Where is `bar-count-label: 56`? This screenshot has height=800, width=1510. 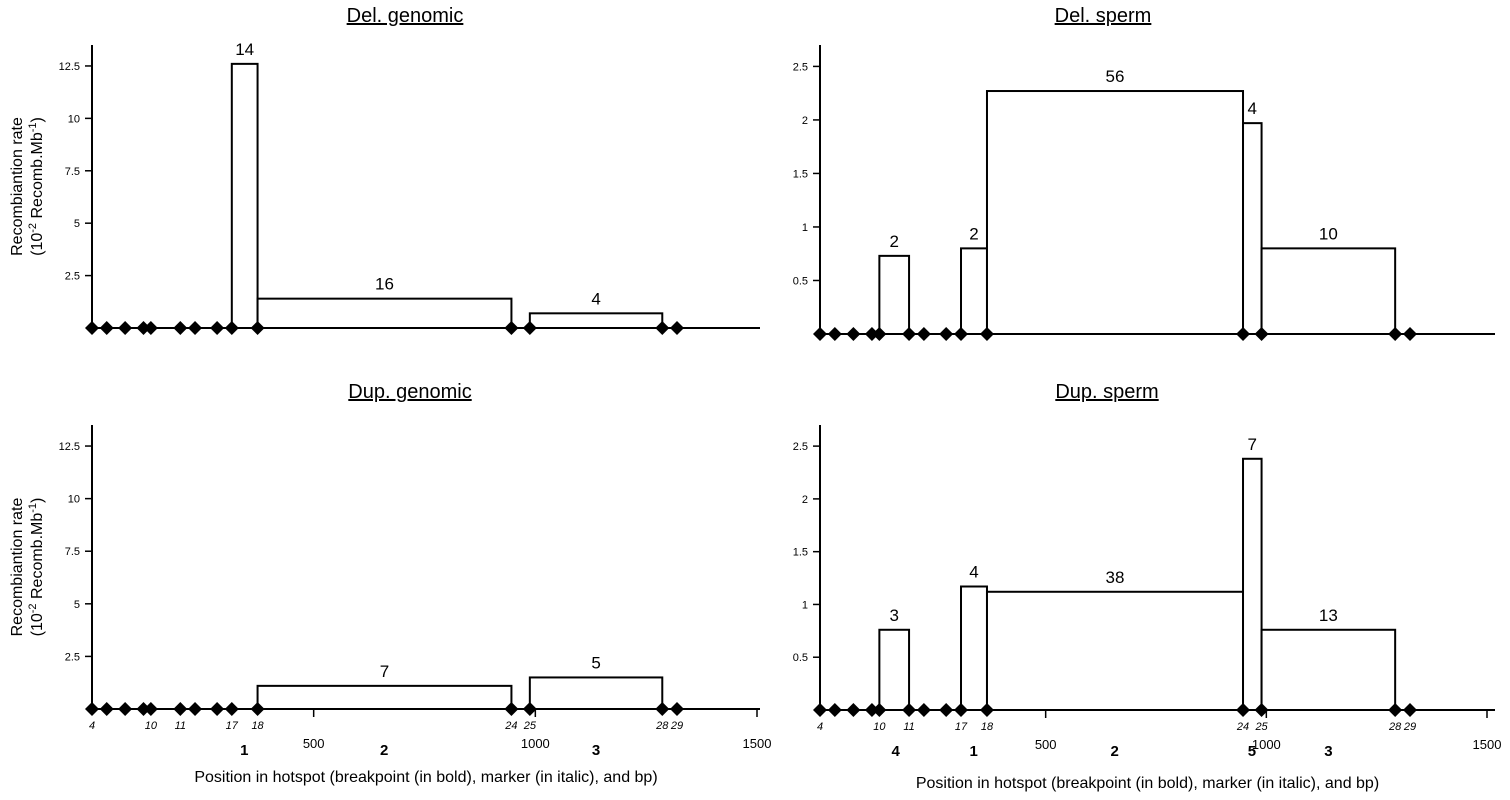 bar-count-label: 56 is located at coordinates (1115, 76).